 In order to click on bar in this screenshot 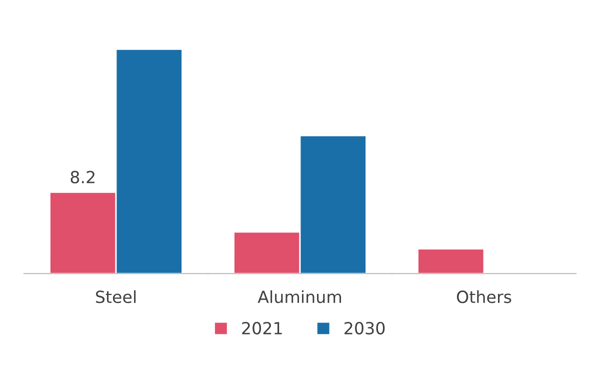, I will do `click(451, 261)`.